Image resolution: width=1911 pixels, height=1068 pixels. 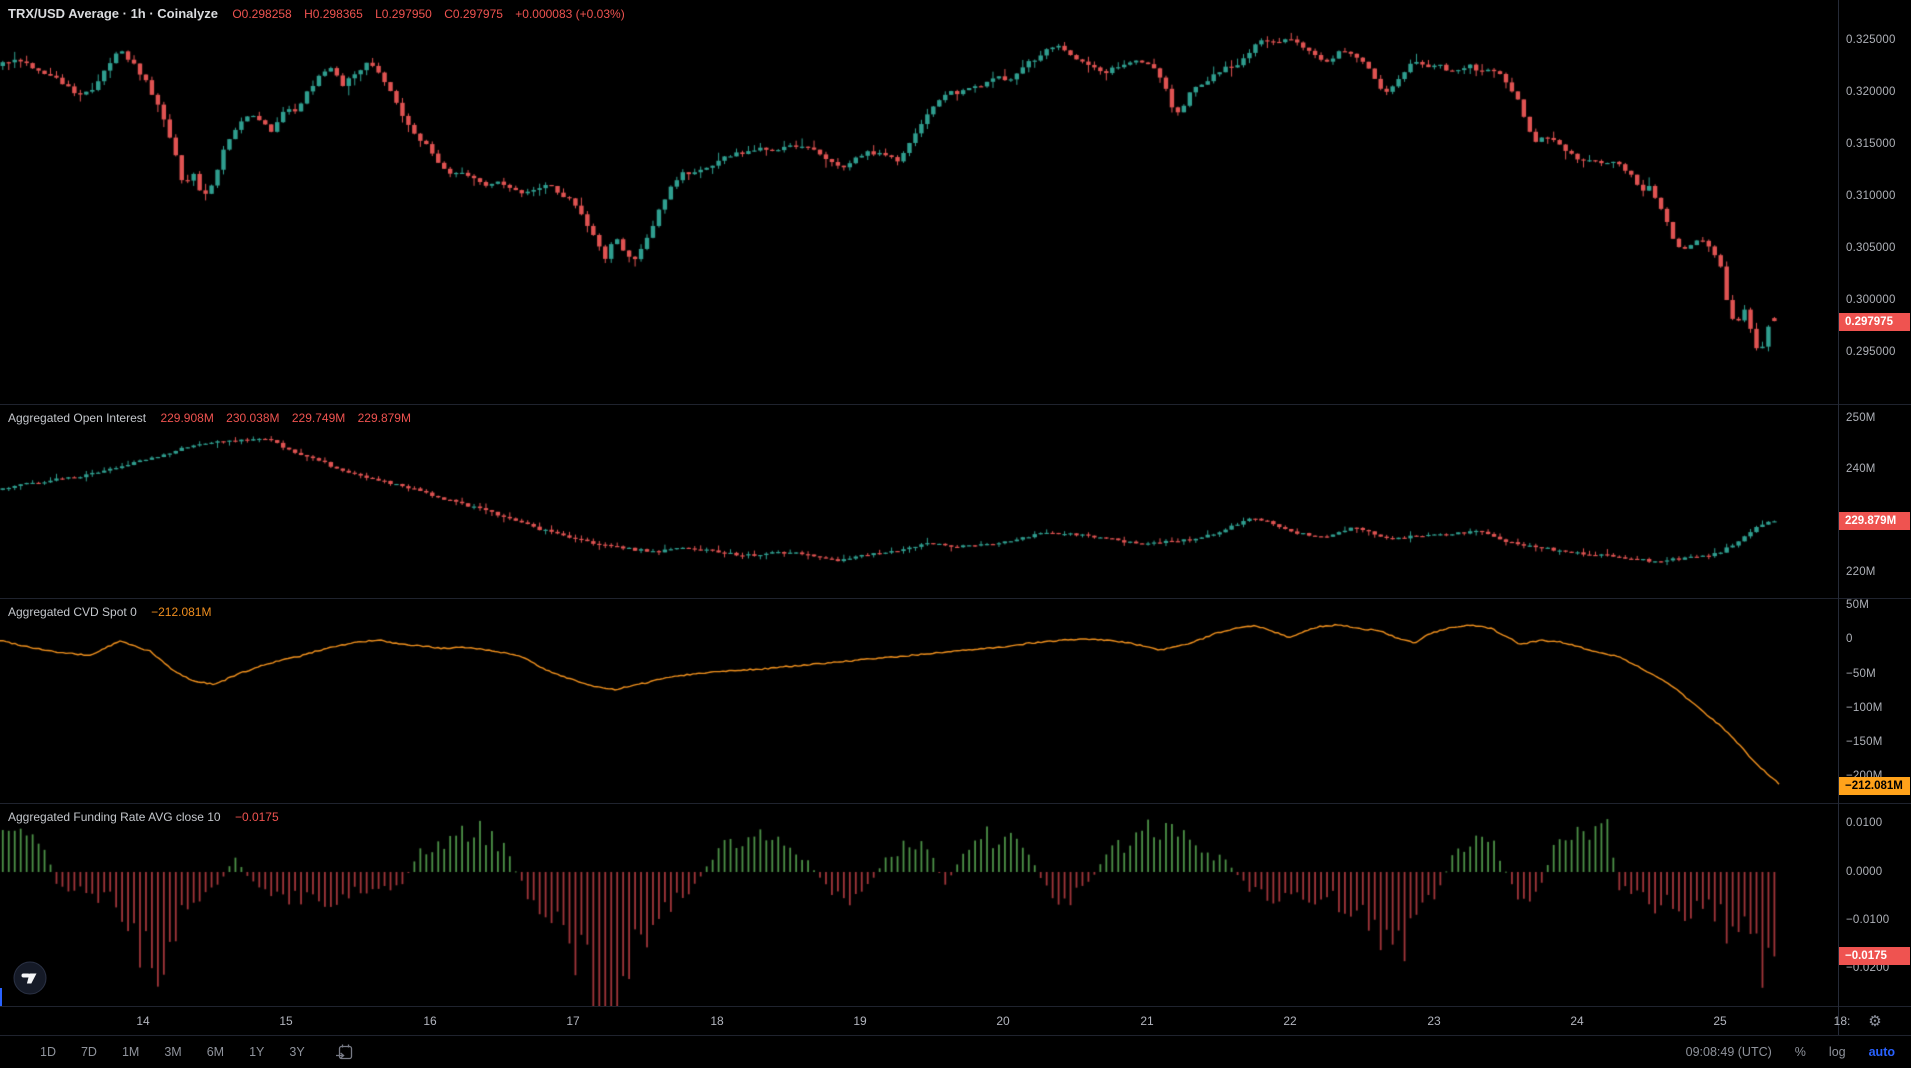 I want to click on time-axis-border, so click(x=955, y=1006).